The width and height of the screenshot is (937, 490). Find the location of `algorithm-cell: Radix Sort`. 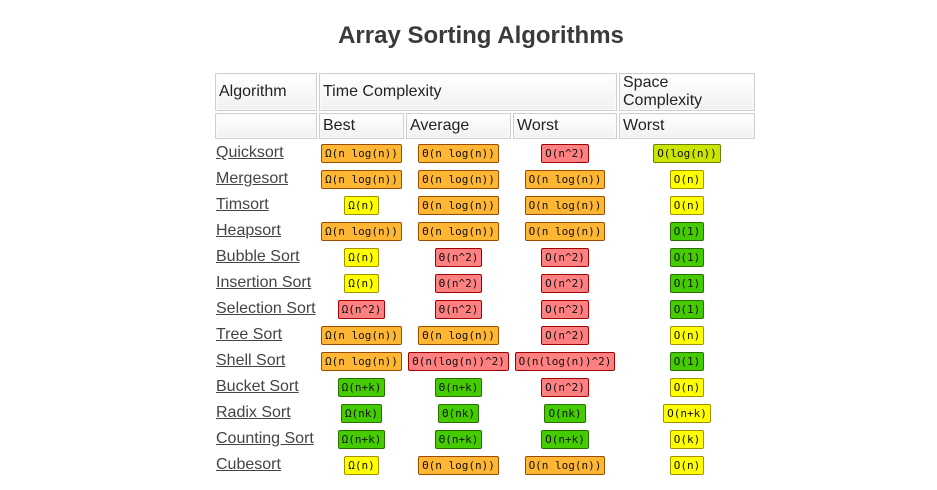

algorithm-cell: Radix Sort is located at coordinates (266, 413).